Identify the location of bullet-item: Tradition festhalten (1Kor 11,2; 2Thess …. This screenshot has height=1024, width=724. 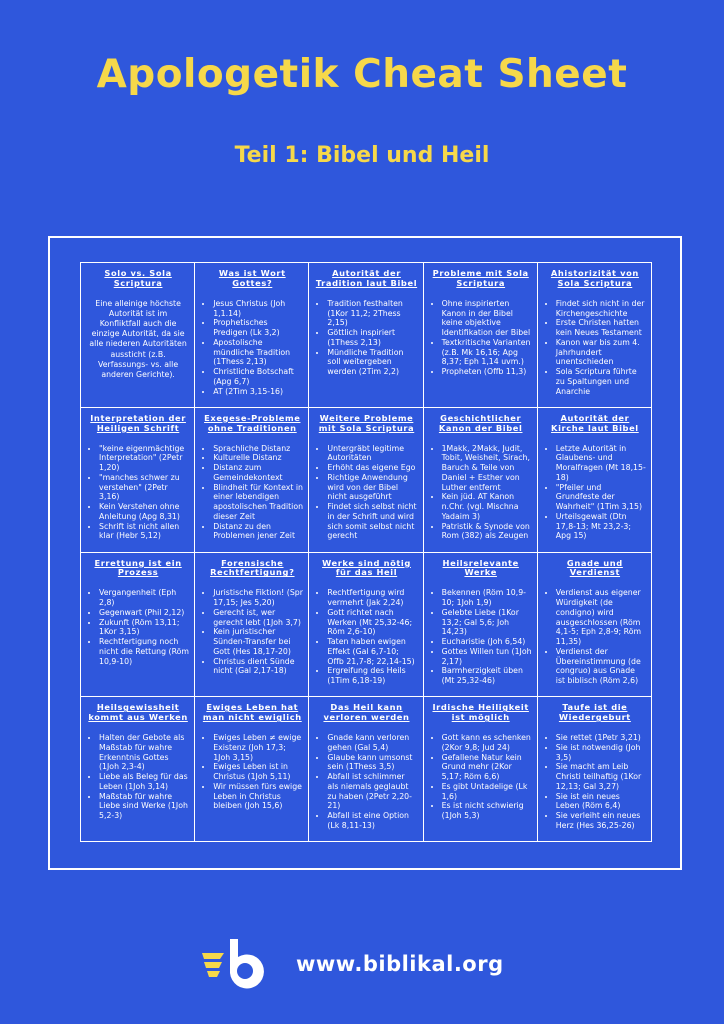
(372, 313).